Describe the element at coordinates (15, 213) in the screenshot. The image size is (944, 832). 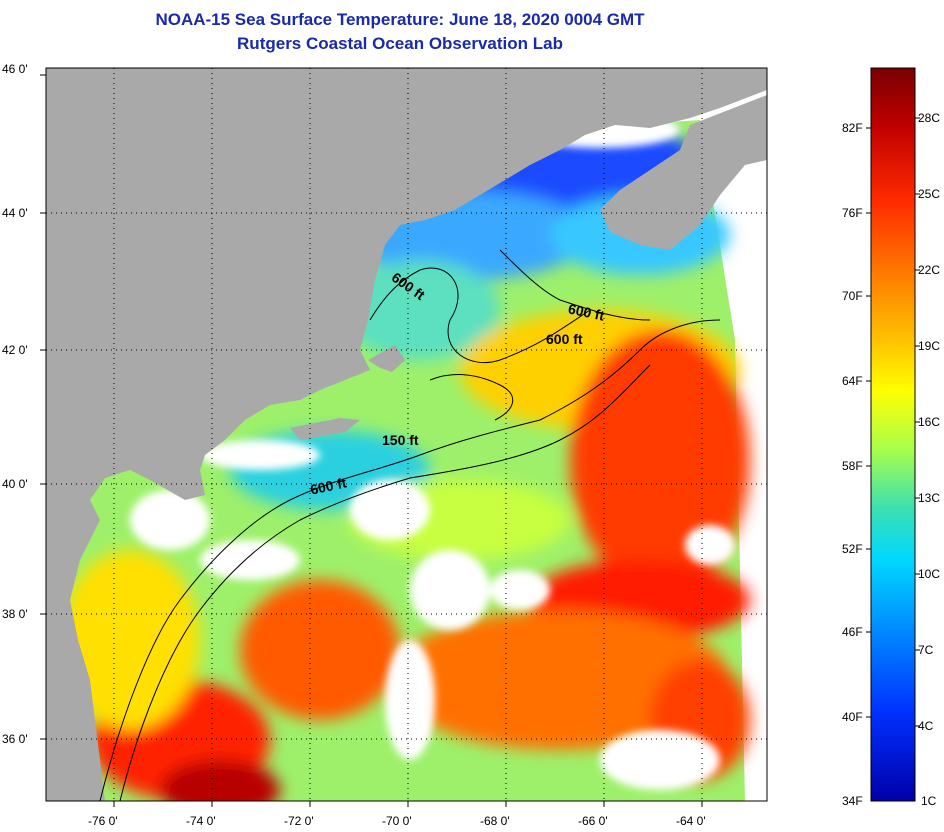
I see `lat-label: 44 0'` at that location.